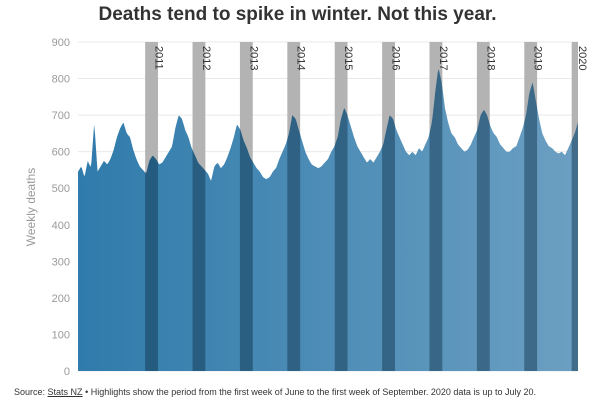 Image resolution: width=595 pixels, height=418 pixels. What do you see at coordinates (61, 153) in the screenshot?
I see `y-tick-label: 600` at bounding box center [61, 153].